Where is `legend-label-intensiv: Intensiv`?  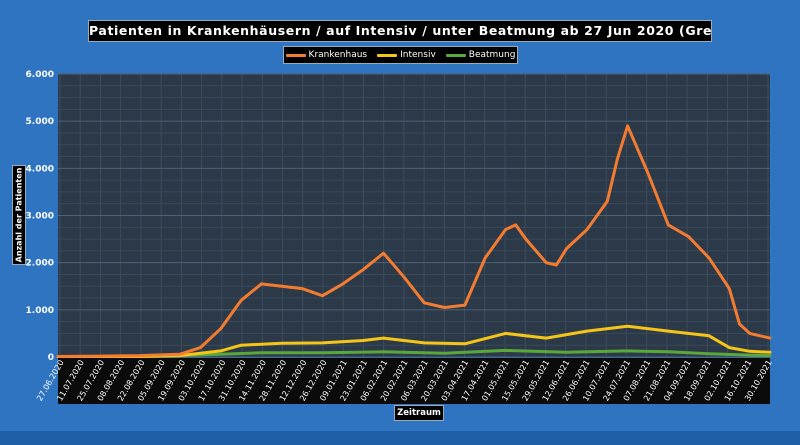
legend-label-intensiv: Intensiv is located at coordinates (418, 55).